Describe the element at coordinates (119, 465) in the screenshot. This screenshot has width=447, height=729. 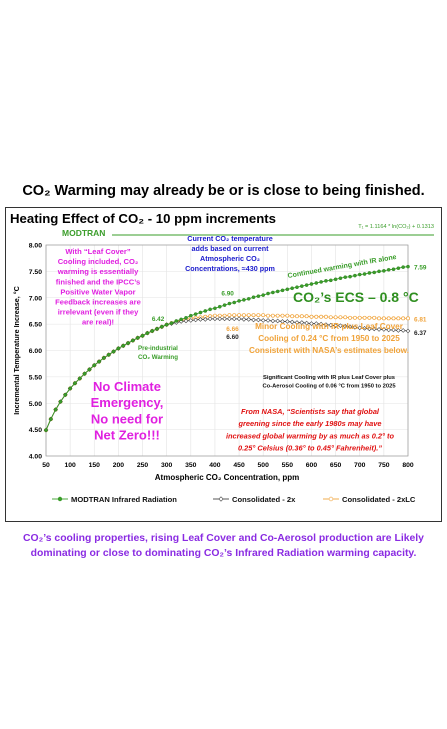
I see `x-tick-label: 200` at that location.